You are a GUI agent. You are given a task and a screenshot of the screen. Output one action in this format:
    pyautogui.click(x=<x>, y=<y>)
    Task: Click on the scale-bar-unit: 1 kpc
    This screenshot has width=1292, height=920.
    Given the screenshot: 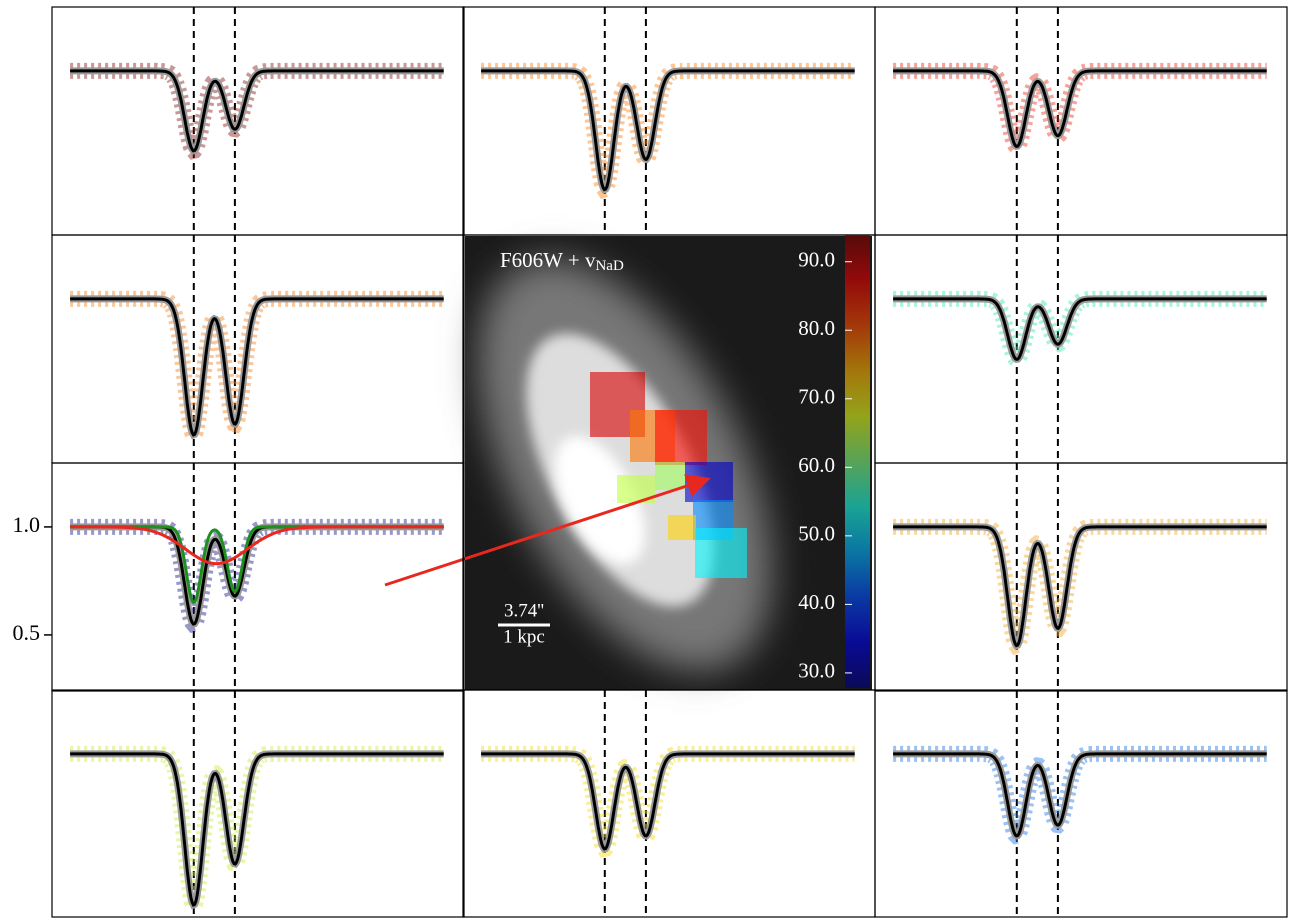 What is the action you would take?
    pyautogui.click(x=524, y=636)
    